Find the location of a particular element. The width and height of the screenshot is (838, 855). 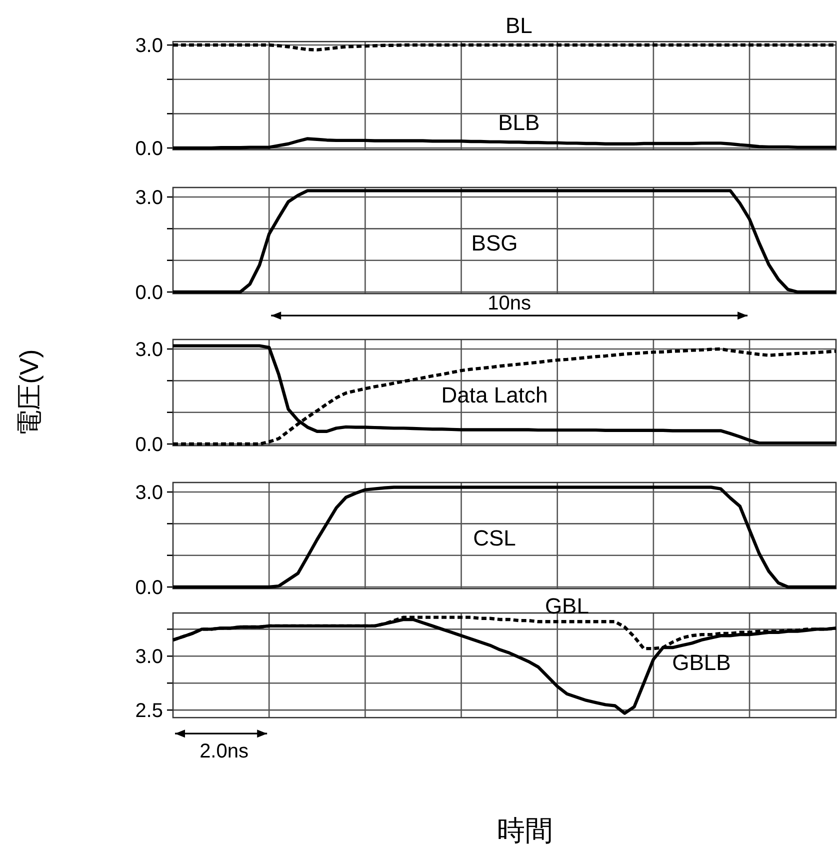

text: 2.0ns is located at coordinates (224, 751).